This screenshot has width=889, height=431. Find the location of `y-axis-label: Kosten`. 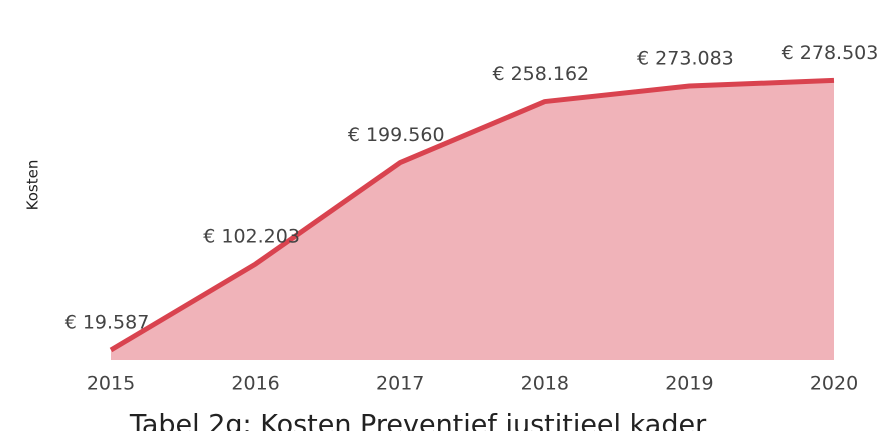

y-axis-label: Kosten is located at coordinates (33, 185).